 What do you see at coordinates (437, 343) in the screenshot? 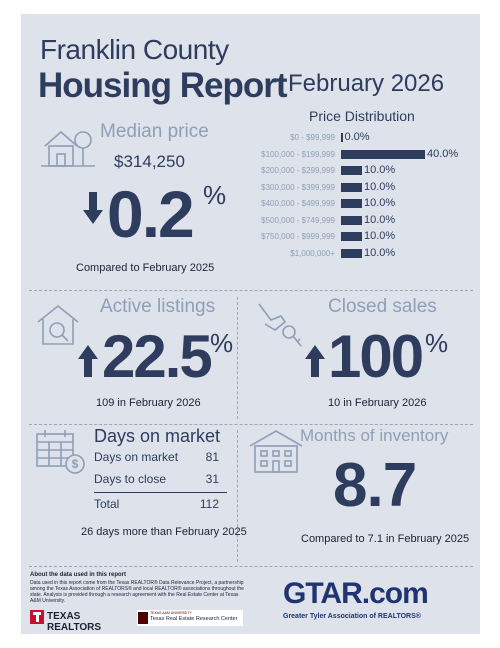
I see `closed-sales-unit: %` at bounding box center [437, 343].